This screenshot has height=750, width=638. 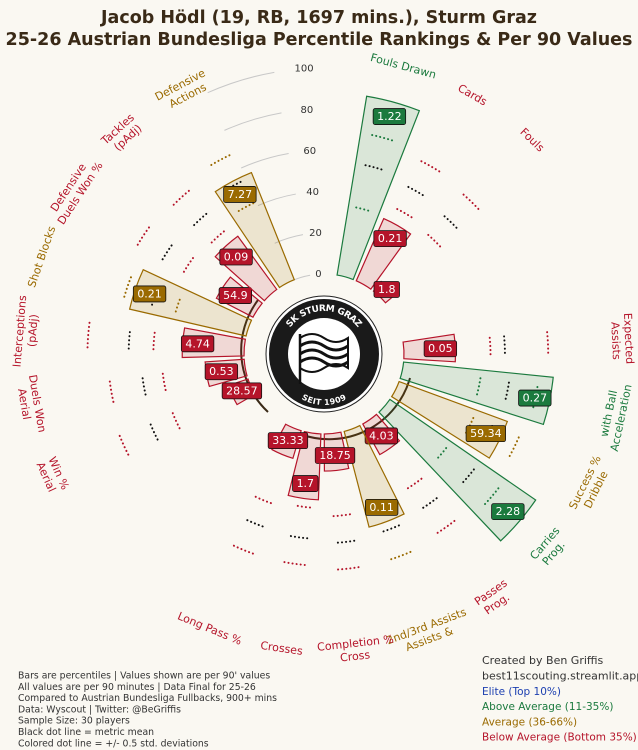 What do you see at coordinates (197, 343) in the screenshot?
I see `value-label: 4.74` at bounding box center [197, 343].